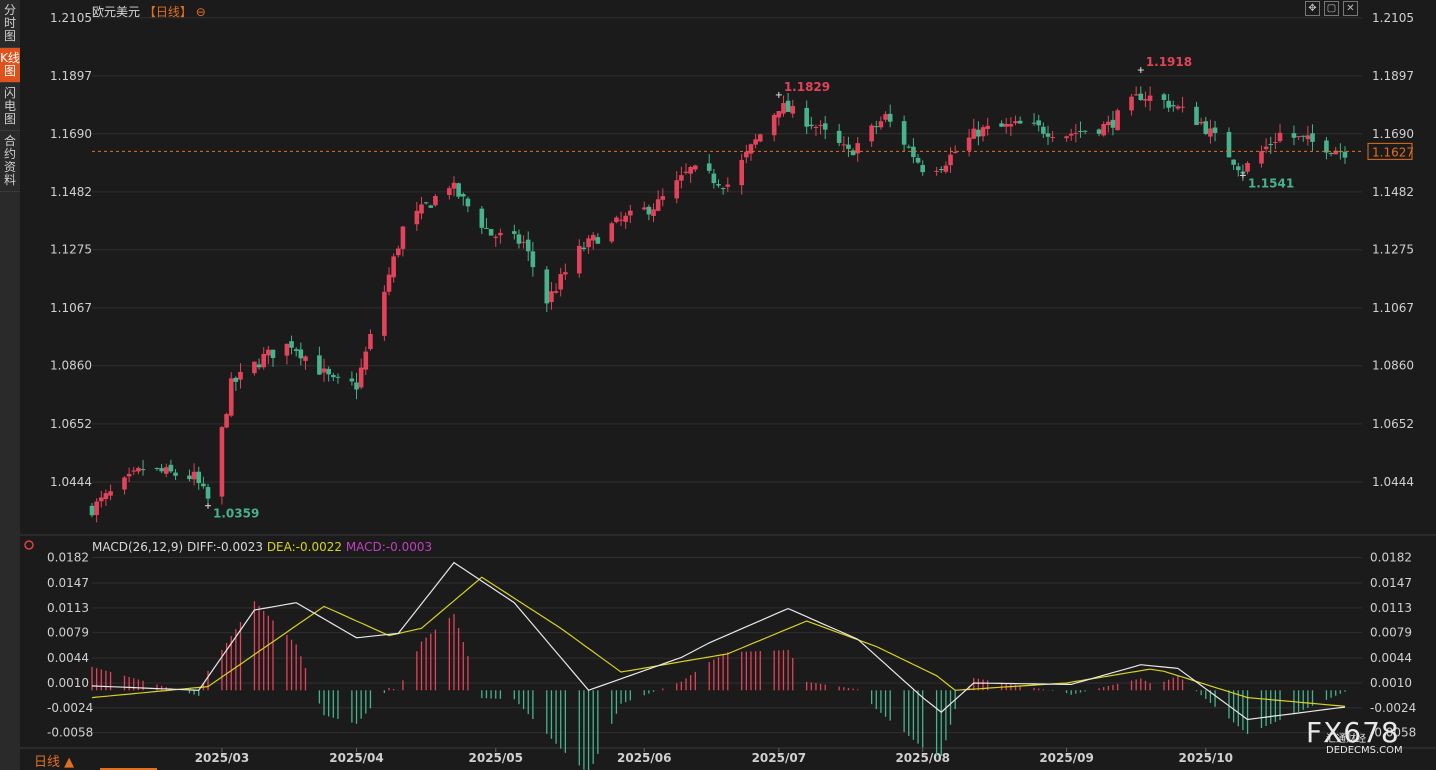 The height and width of the screenshot is (770, 1436). I want to click on sidebar-tab-2: 闪电图, so click(10, 107).